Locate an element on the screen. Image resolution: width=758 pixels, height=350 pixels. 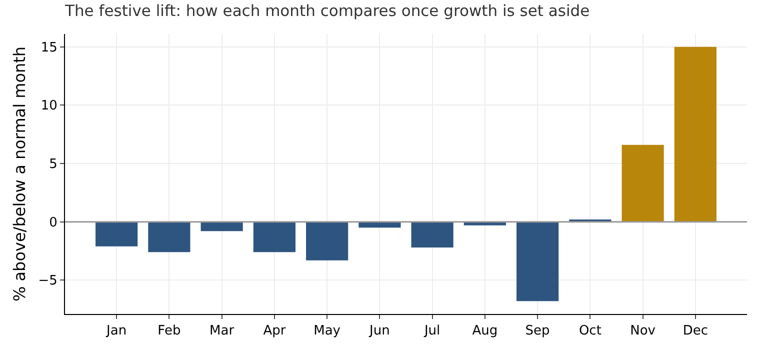
x-tick-label: Mar is located at coordinates (222, 331).